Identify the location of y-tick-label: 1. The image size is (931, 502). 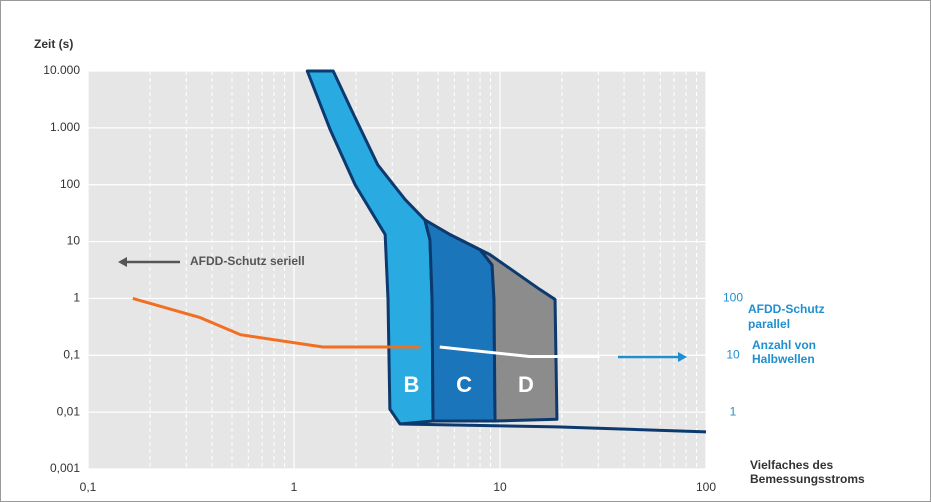
(76, 298).